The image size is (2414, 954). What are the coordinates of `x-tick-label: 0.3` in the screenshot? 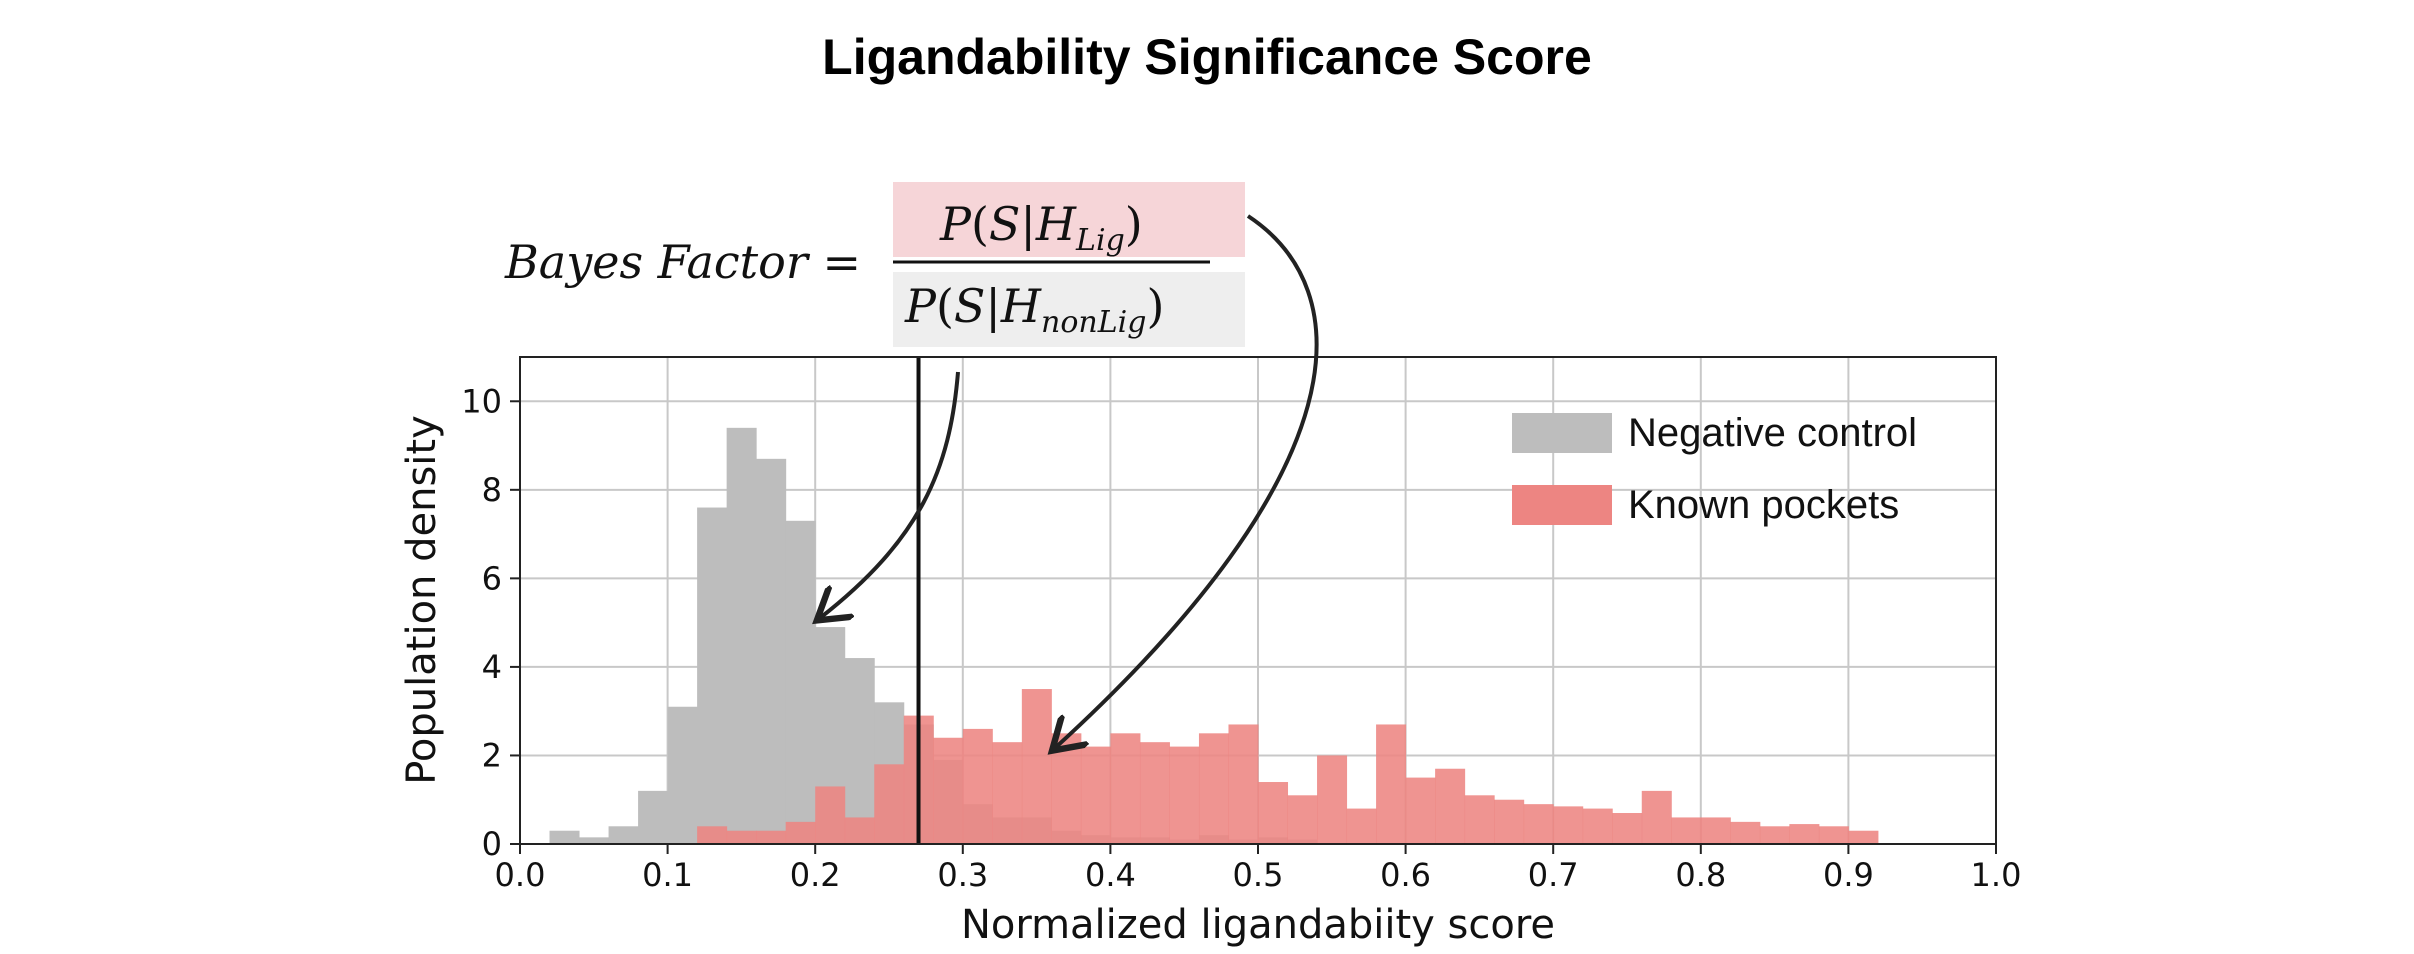 It's located at (962, 875).